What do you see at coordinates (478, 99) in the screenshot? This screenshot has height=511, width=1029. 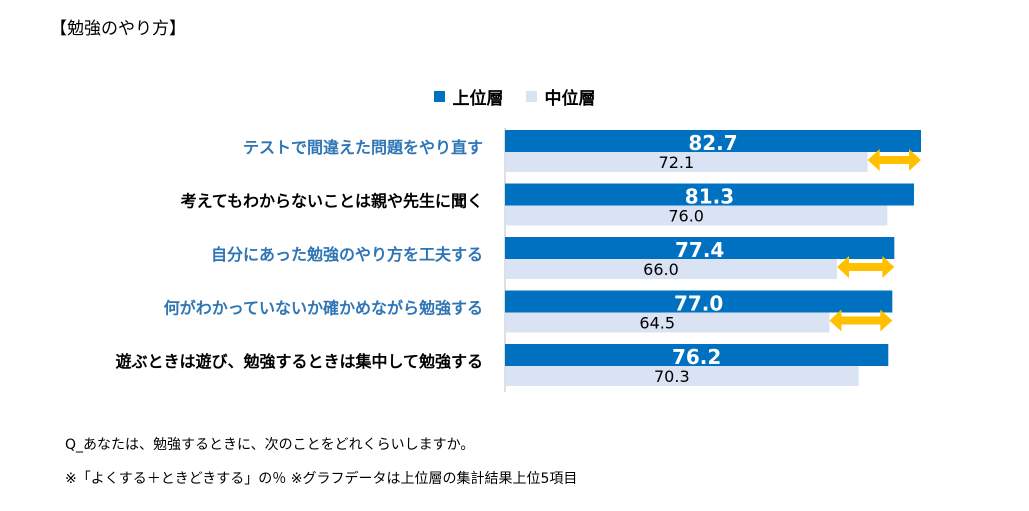 I see `legend-label-upper: 上位層` at bounding box center [478, 99].